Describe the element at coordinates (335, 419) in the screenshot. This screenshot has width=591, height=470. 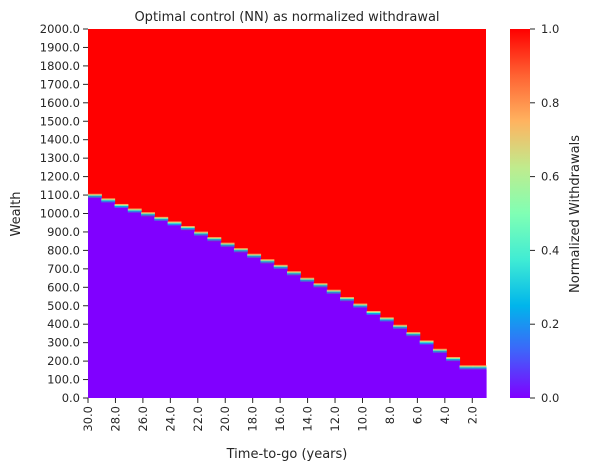
I see `x-tick-label: 12.0` at that location.